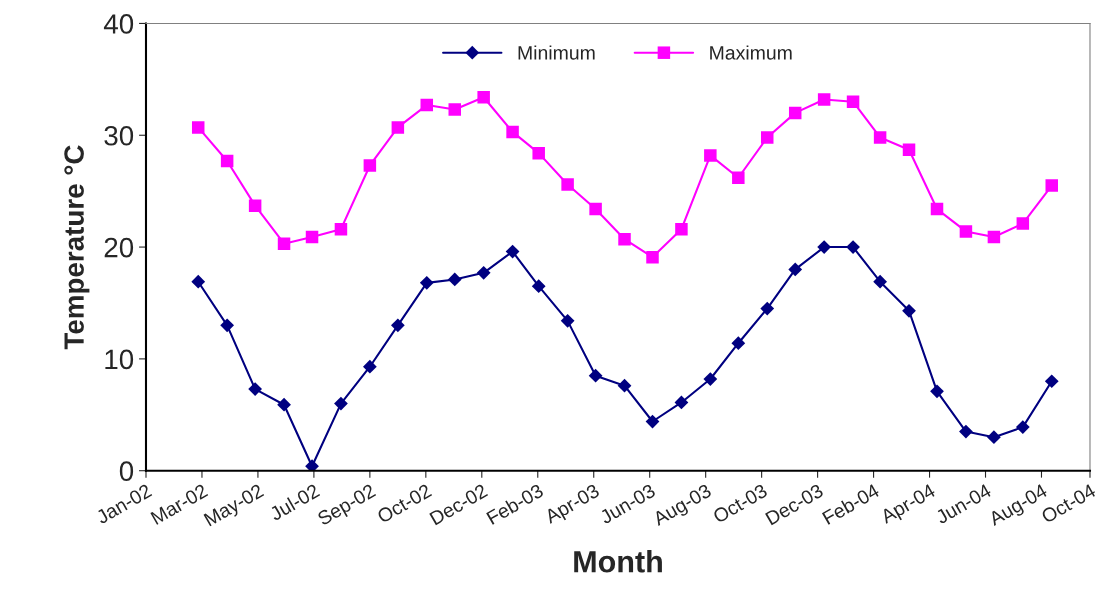 This screenshot has width=1101, height=601. I want to click on y-tick-label: 10, so click(119, 359).